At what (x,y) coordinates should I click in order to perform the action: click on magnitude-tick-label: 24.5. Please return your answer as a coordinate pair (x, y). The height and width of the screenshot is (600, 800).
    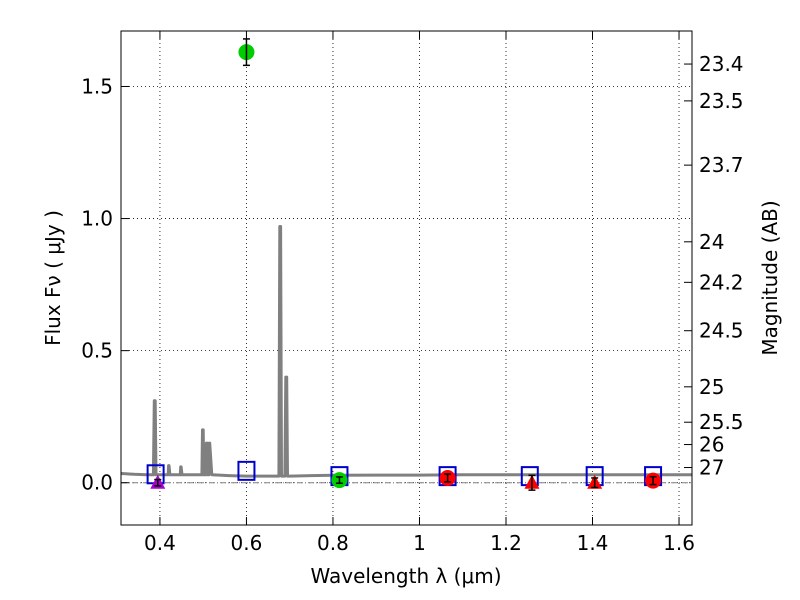
    Looking at the image, I should click on (721, 331).